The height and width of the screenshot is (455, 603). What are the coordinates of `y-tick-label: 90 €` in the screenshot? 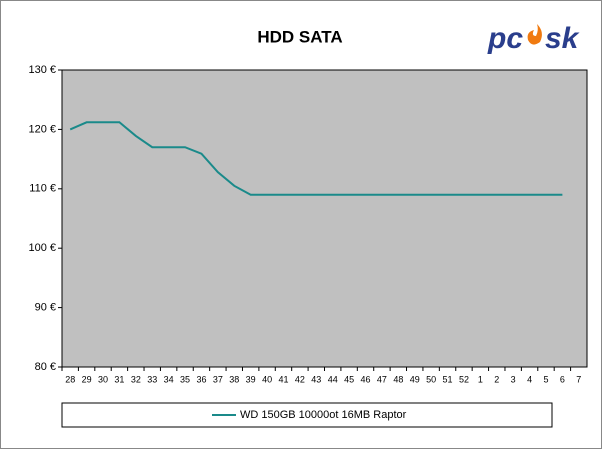 It's located at (45, 308).